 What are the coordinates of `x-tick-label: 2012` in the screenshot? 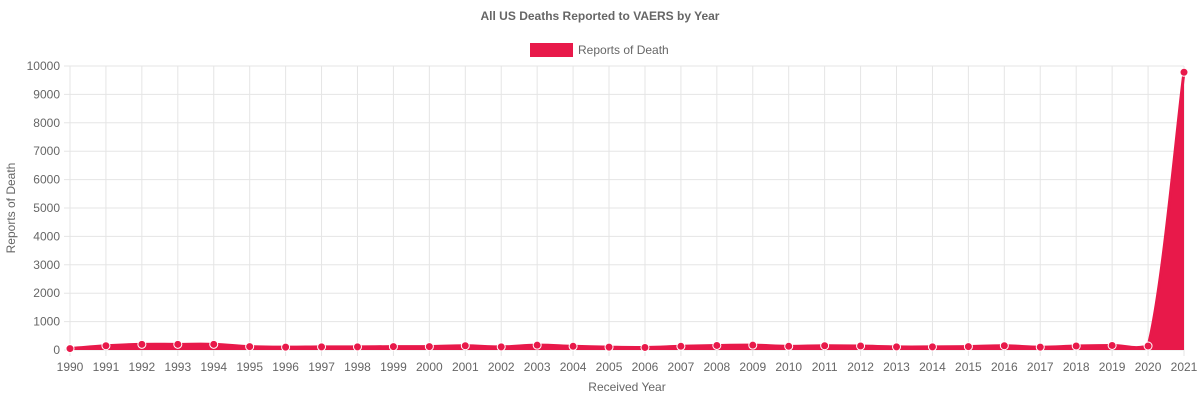 It's located at (860, 367).